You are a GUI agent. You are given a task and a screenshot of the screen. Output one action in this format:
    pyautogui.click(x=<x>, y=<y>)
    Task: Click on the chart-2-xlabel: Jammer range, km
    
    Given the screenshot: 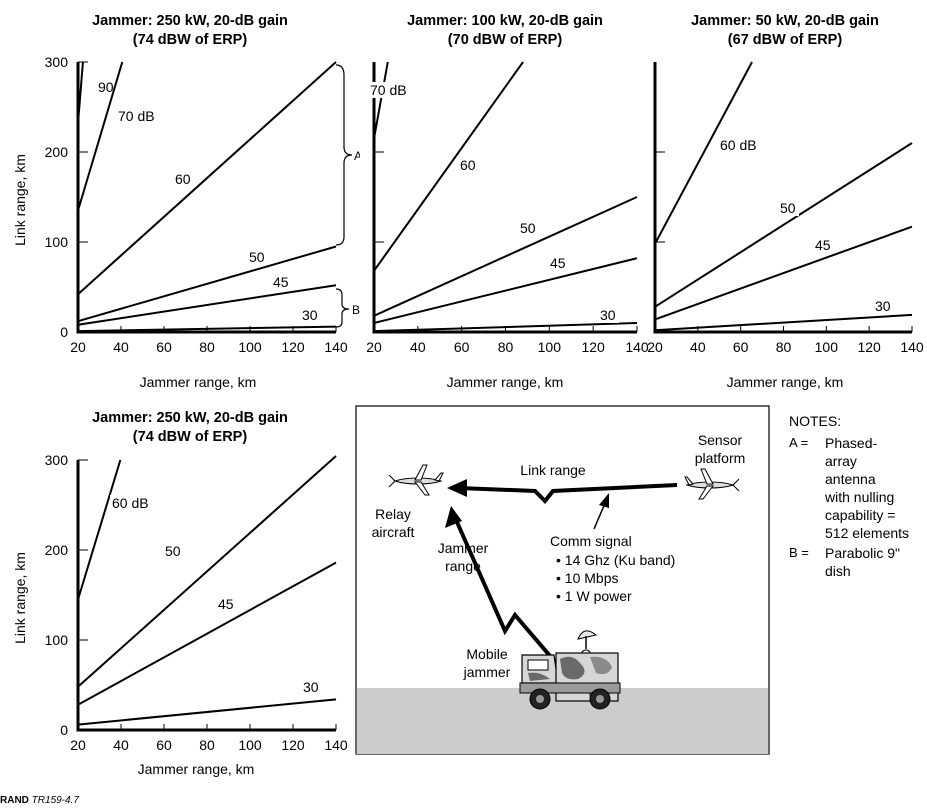 What is the action you would take?
    pyautogui.click(x=505, y=382)
    